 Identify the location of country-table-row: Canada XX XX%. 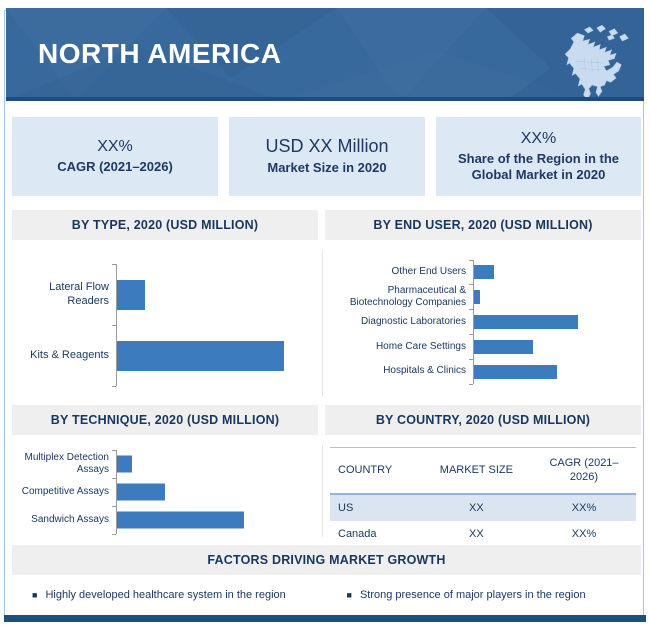
(483, 534).